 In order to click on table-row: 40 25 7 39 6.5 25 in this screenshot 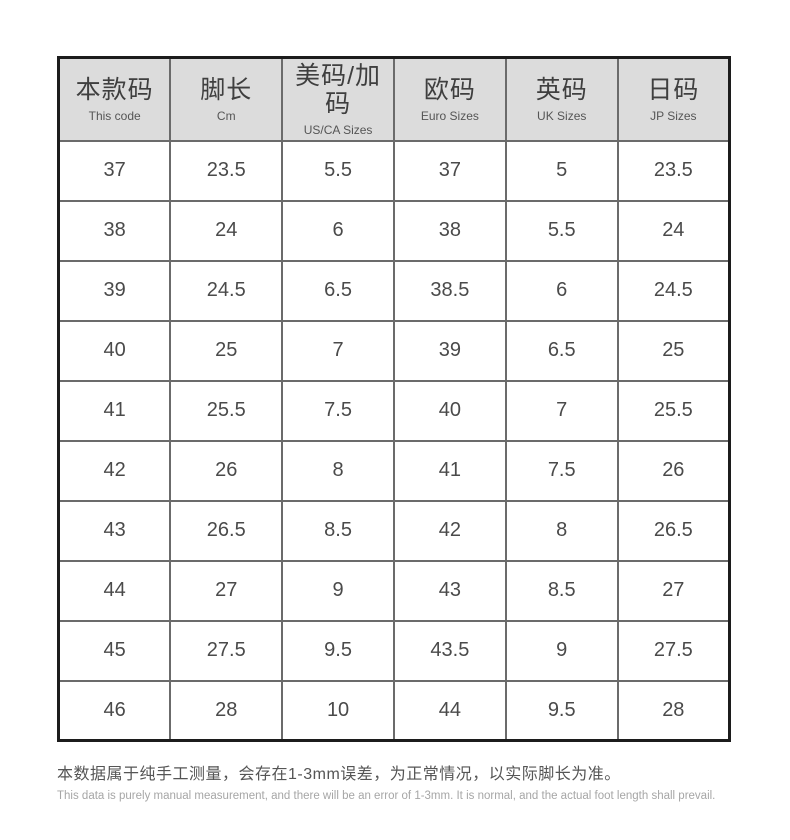, I will do `click(394, 350)`.